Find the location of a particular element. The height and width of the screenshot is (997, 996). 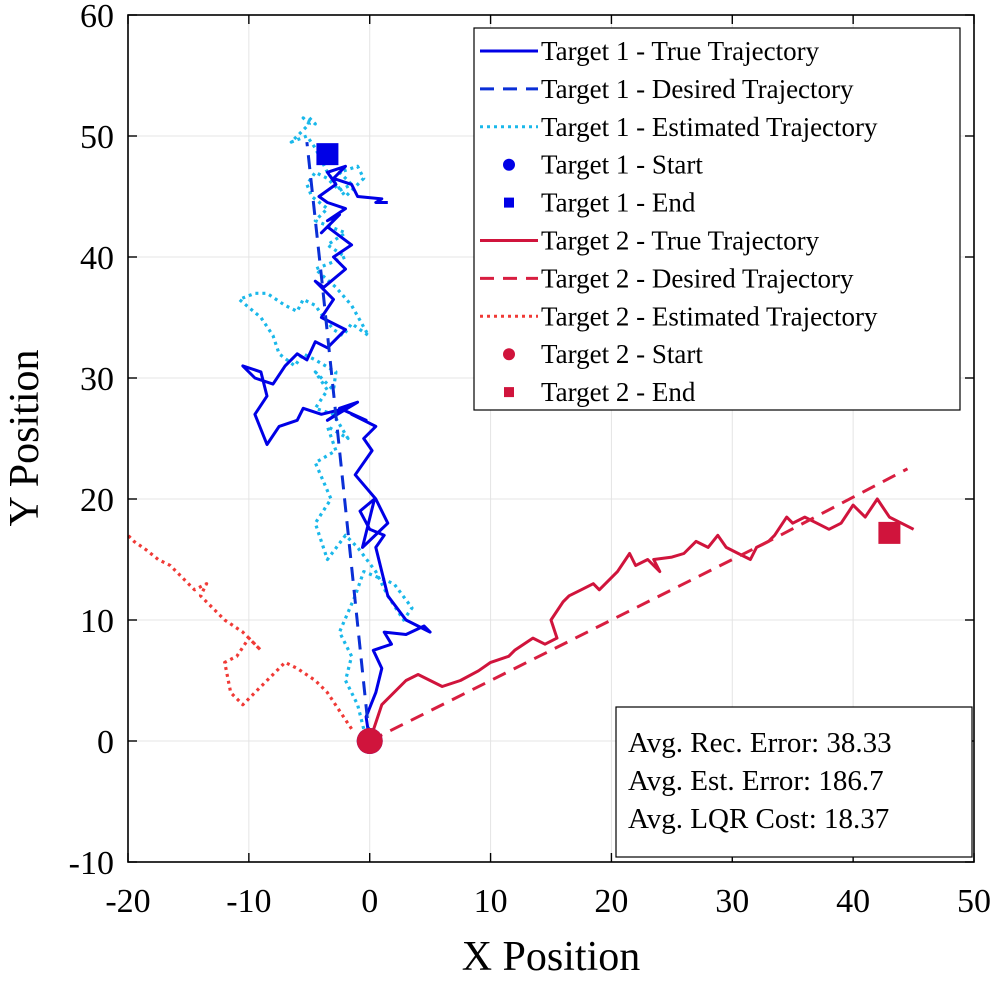

legend-label: Target 2 - Start is located at coordinates (622, 354).